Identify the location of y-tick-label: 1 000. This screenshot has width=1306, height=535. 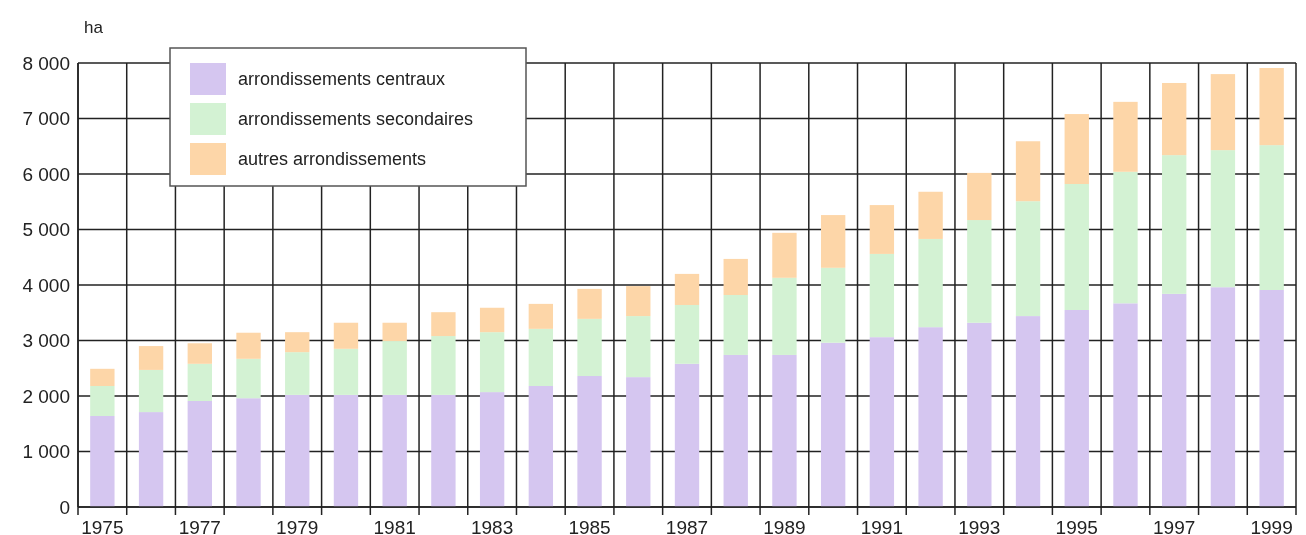
(46, 452).